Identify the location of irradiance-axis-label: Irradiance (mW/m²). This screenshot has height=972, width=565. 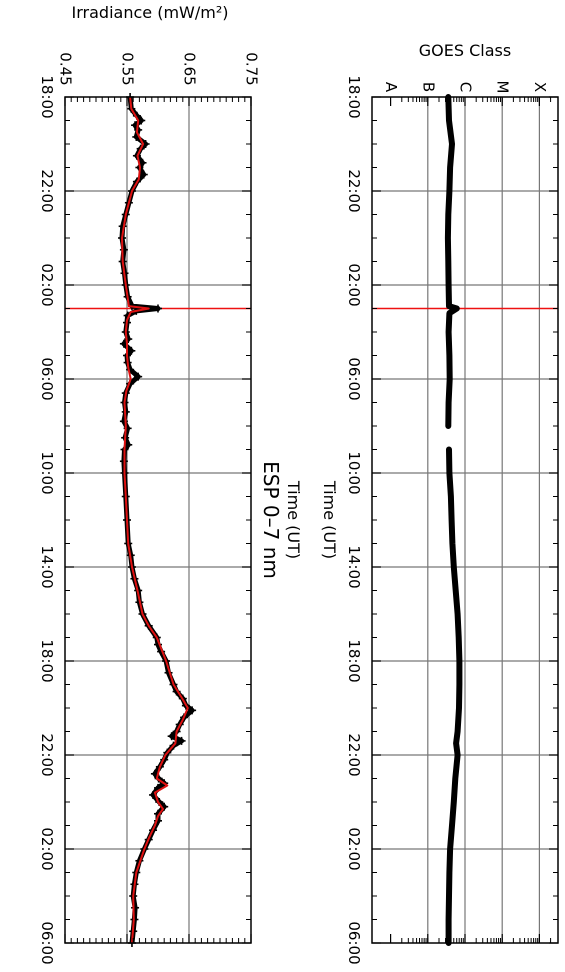
(150, 12).